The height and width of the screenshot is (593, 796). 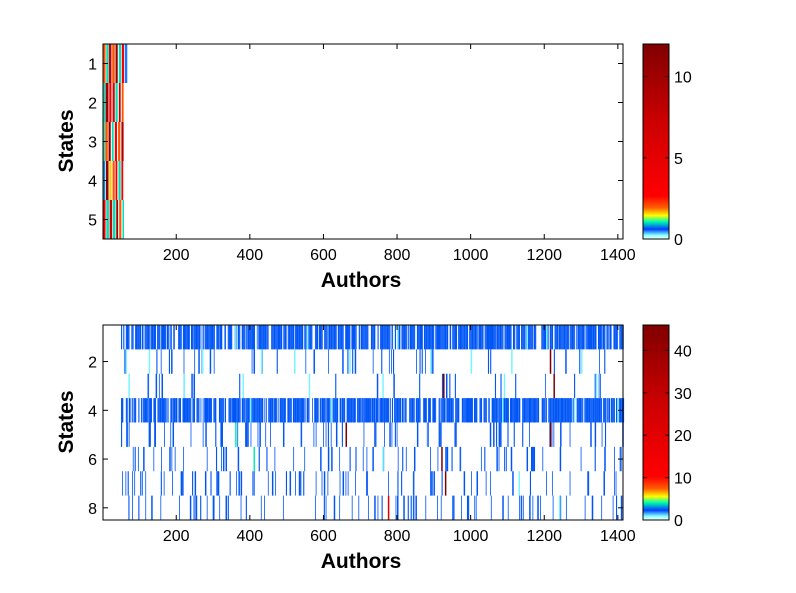 What do you see at coordinates (249, 536) in the screenshot?
I see `x-tick-label: 400` at bounding box center [249, 536].